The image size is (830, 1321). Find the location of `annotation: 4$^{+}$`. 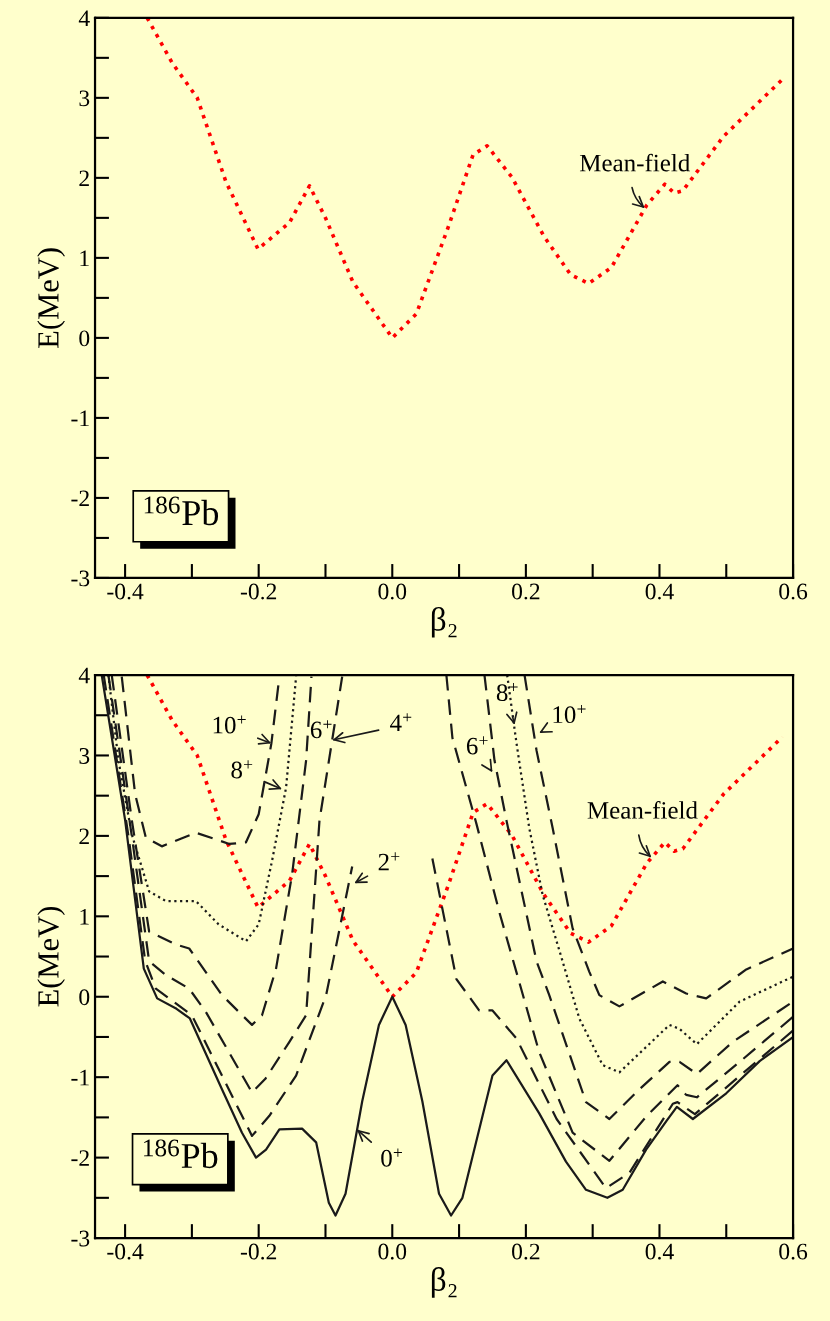

annotation: 4$^{+}$ is located at coordinates (401, 722).